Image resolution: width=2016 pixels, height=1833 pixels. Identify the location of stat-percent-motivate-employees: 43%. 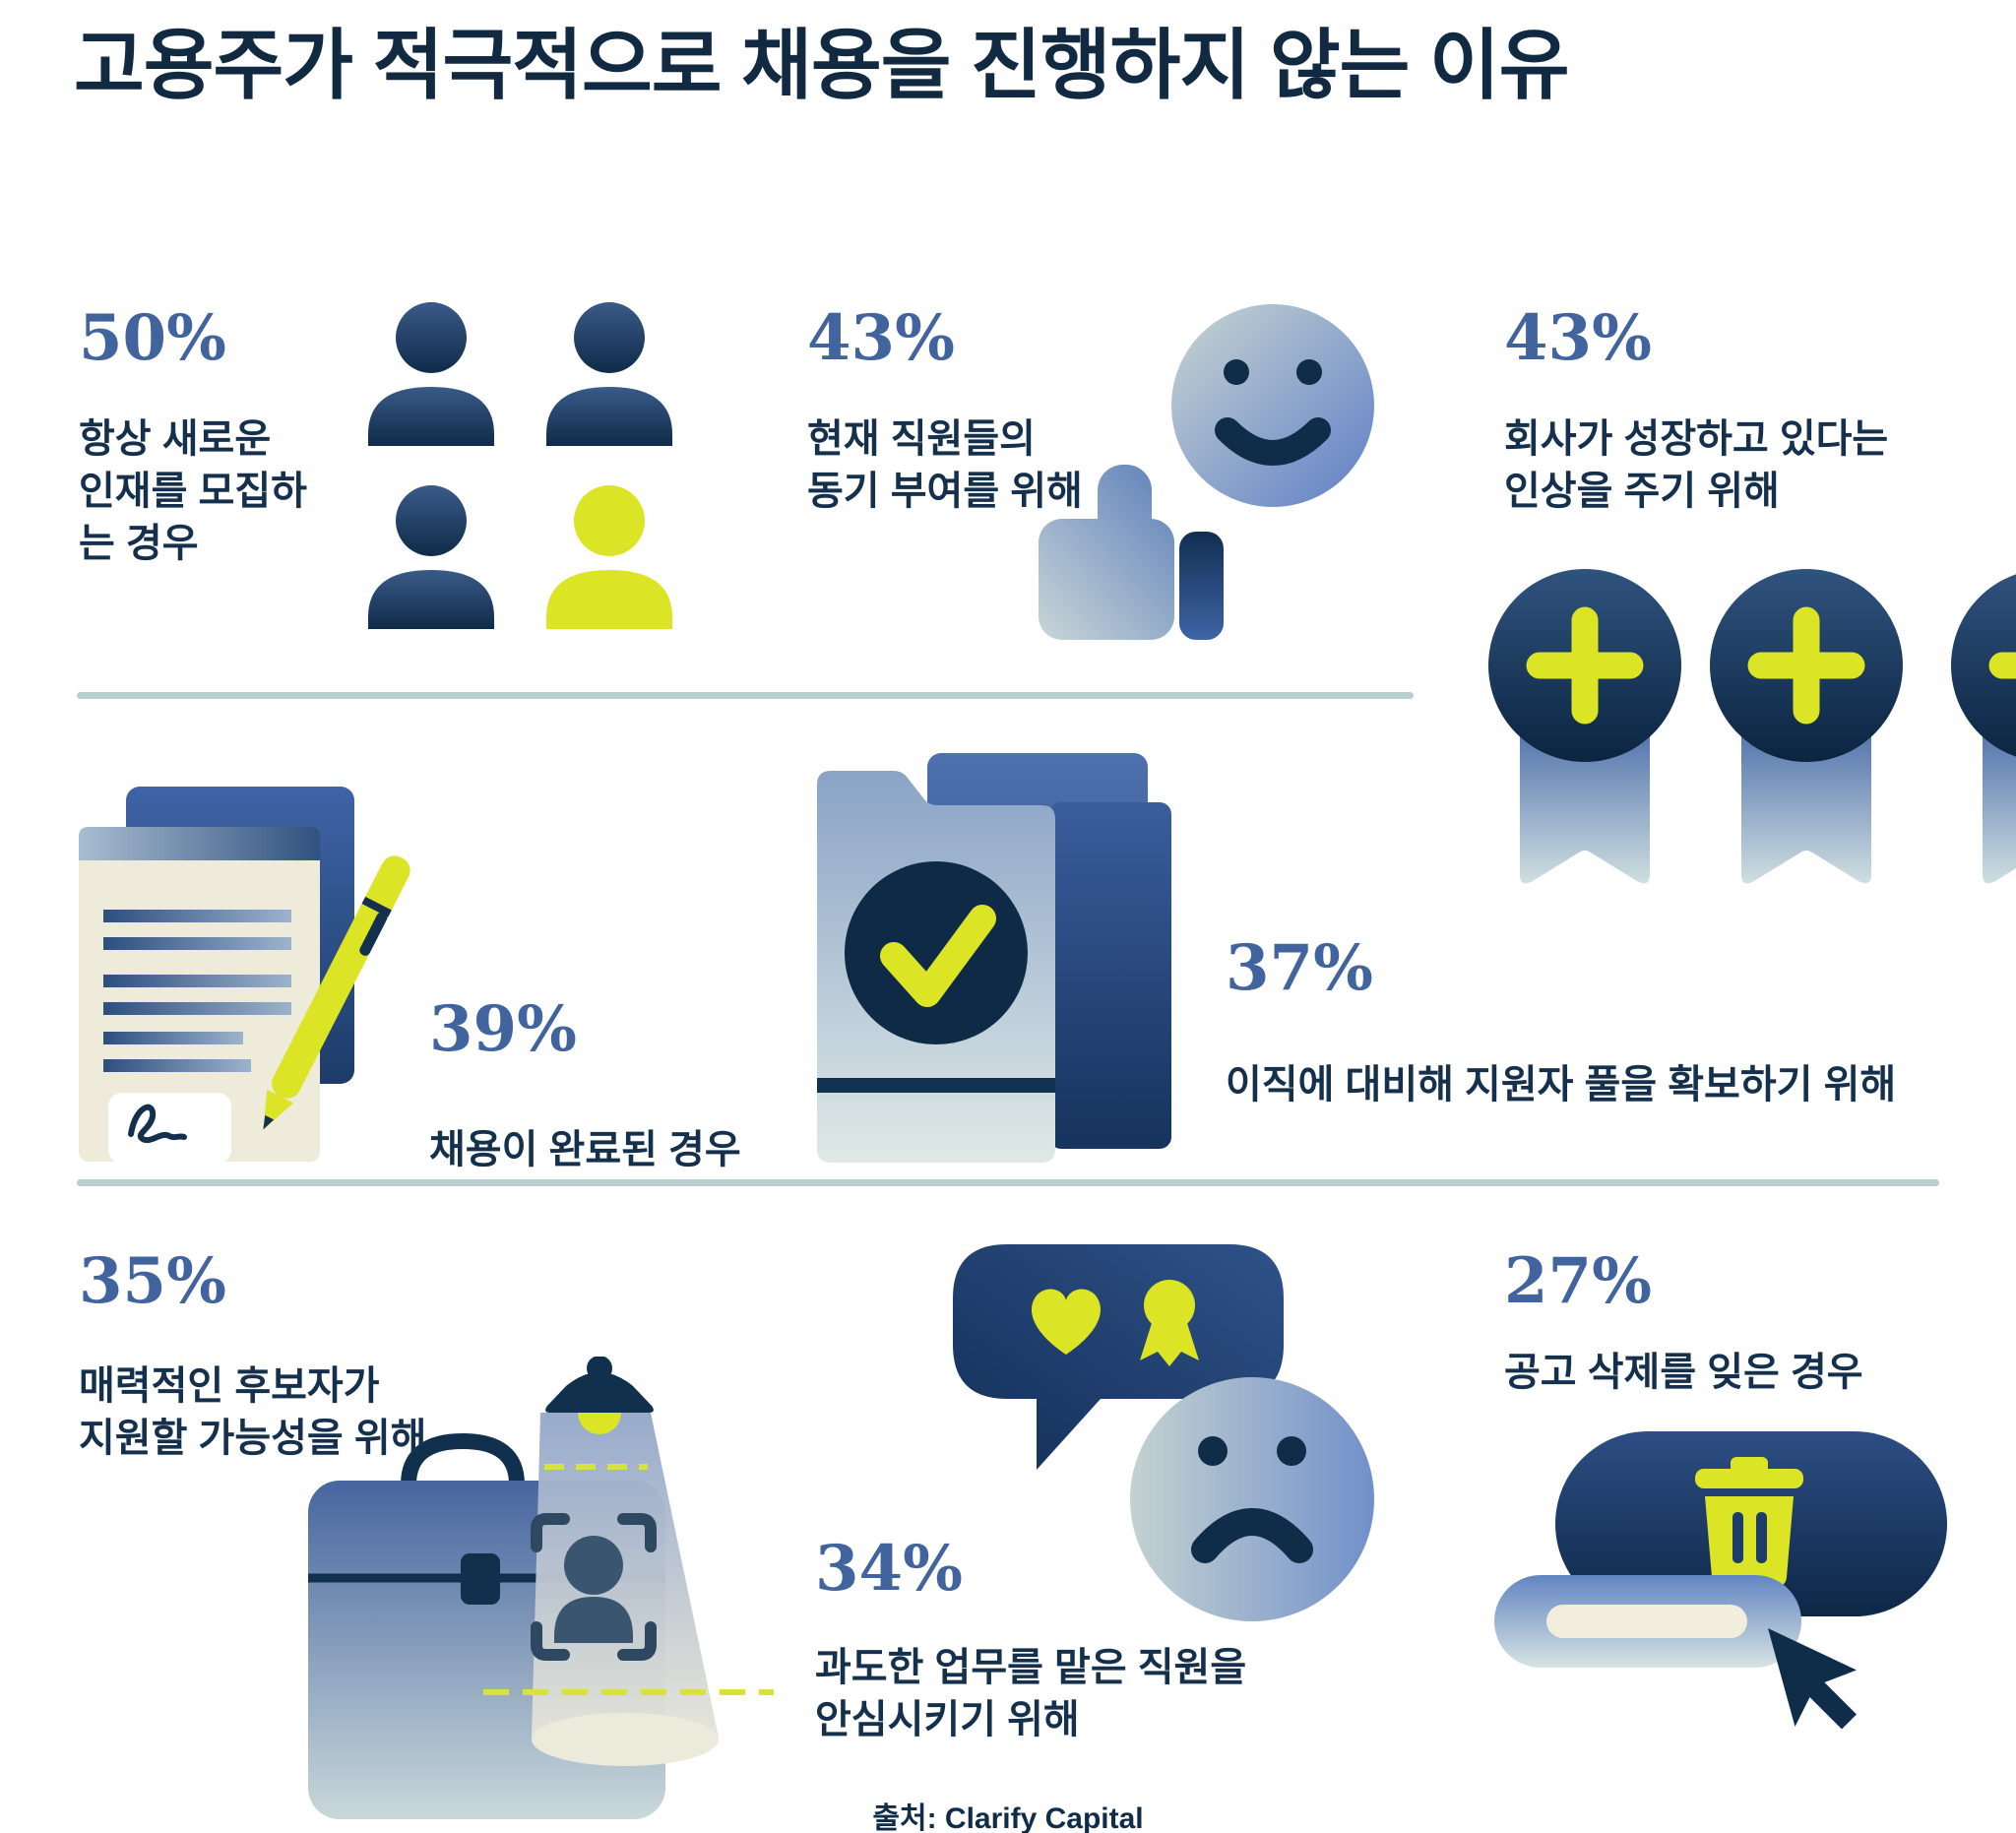
(881, 338).